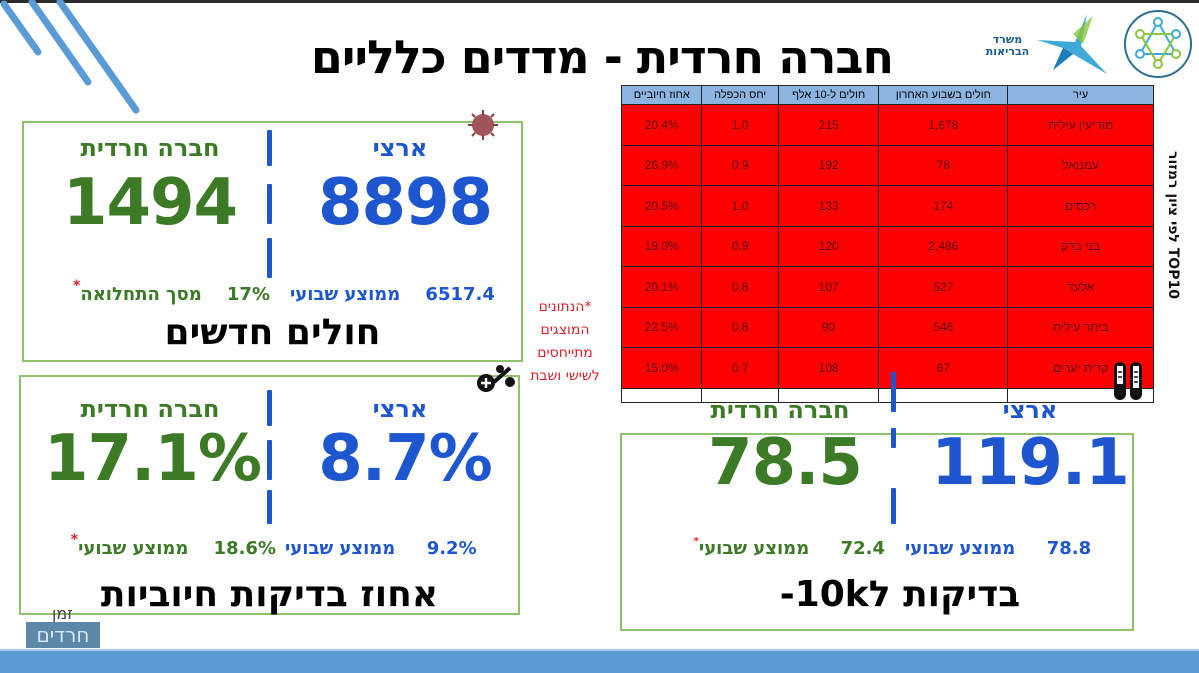 Image resolution: width=1199 pixels, height=673 pixels. Describe the element at coordinates (156, 545) in the screenshot. I see `positive-rate-haredi-weekly-avg: 18.6% ממוצע שבועי*` at that location.